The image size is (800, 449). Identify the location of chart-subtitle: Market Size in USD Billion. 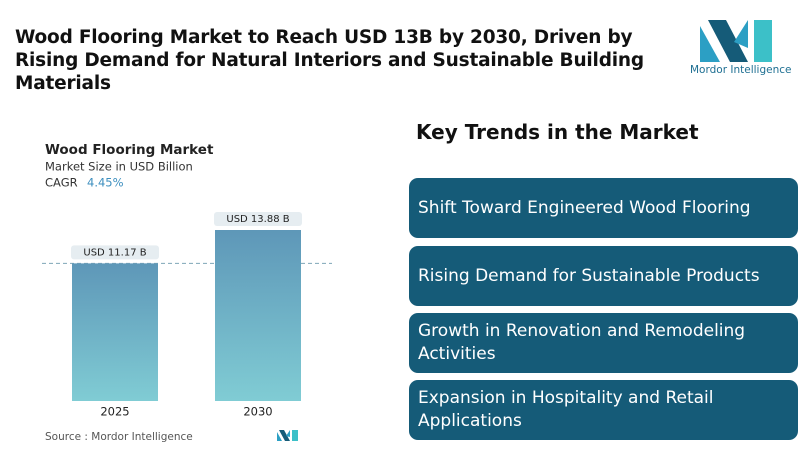
(119, 167).